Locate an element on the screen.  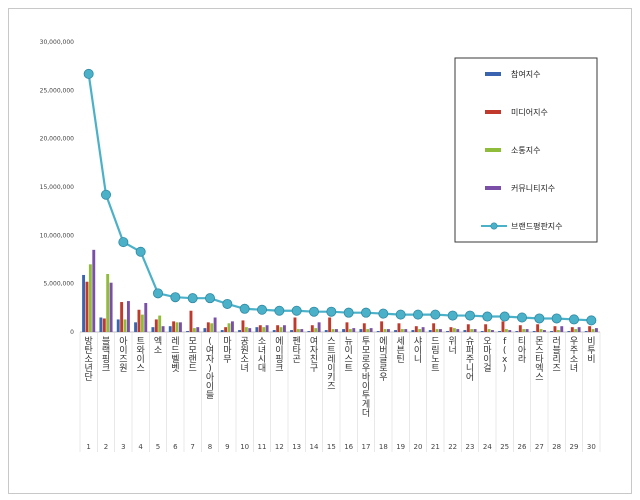
rank-label: 9 is located at coordinates (227, 447).